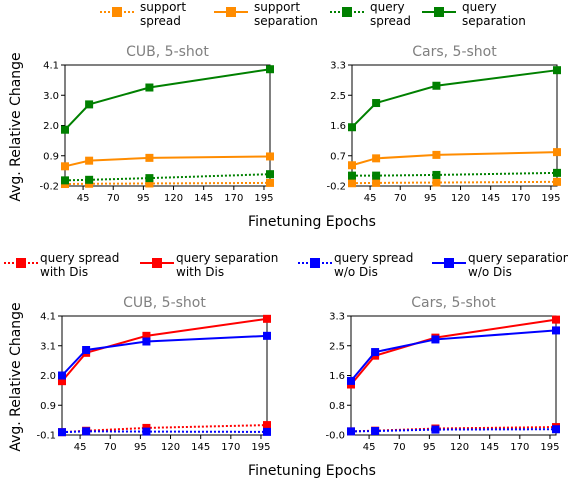 The height and width of the screenshot is (480, 568). I want to click on legend-item: support separation, so click(266, 14).